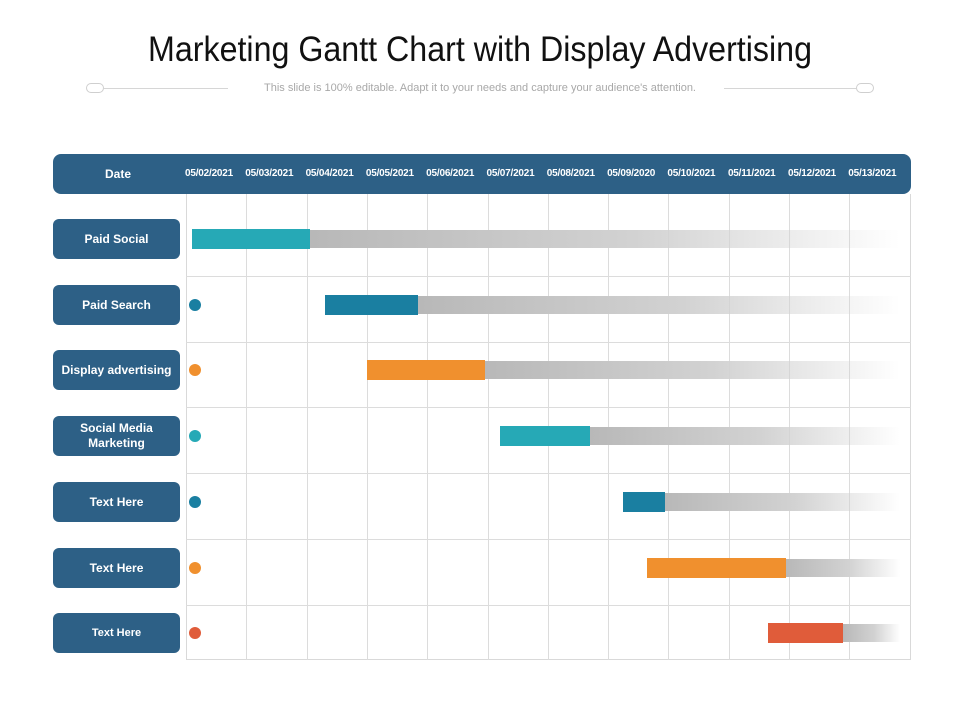 Image resolution: width=960 pixels, height=720 pixels. I want to click on date-column-label: 05/08/2021, so click(570, 173).